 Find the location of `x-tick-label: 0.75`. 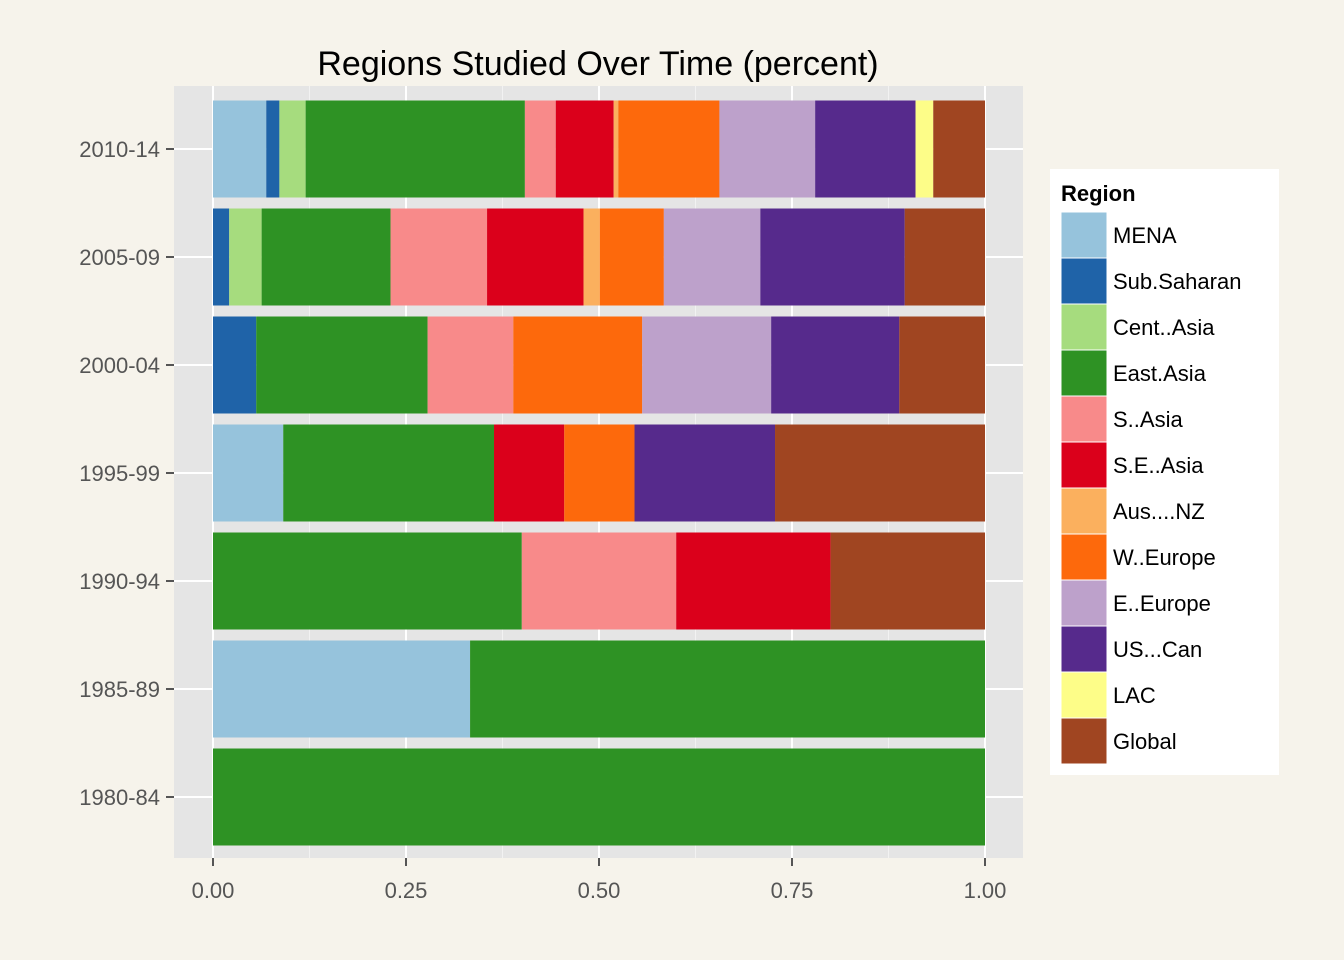

x-tick-label: 0.75 is located at coordinates (792, 890).